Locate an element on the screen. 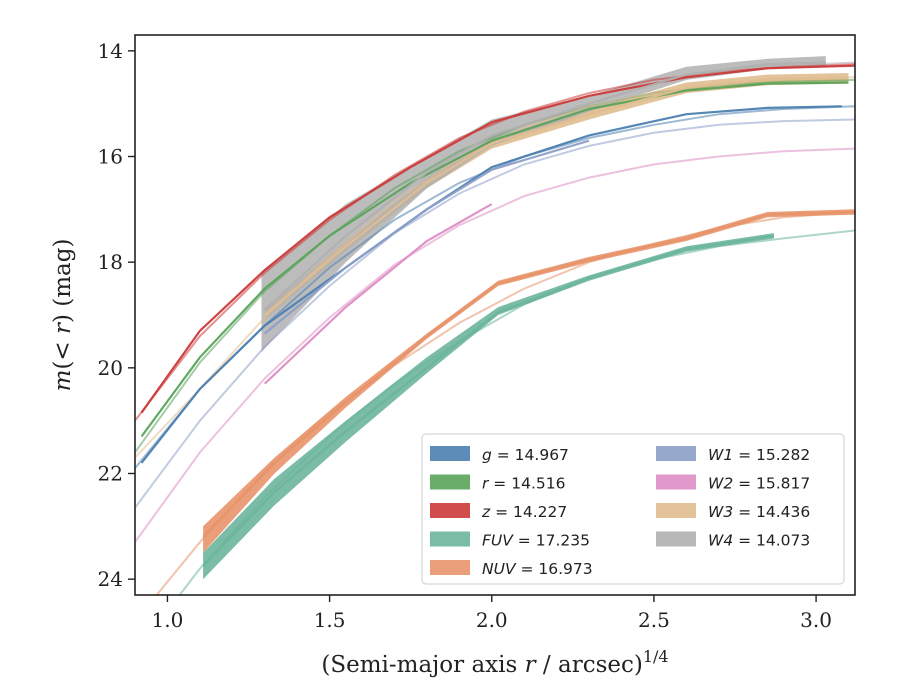  legend-label-nuv: NUV = 16.973 is located at coordinates (537, 569).